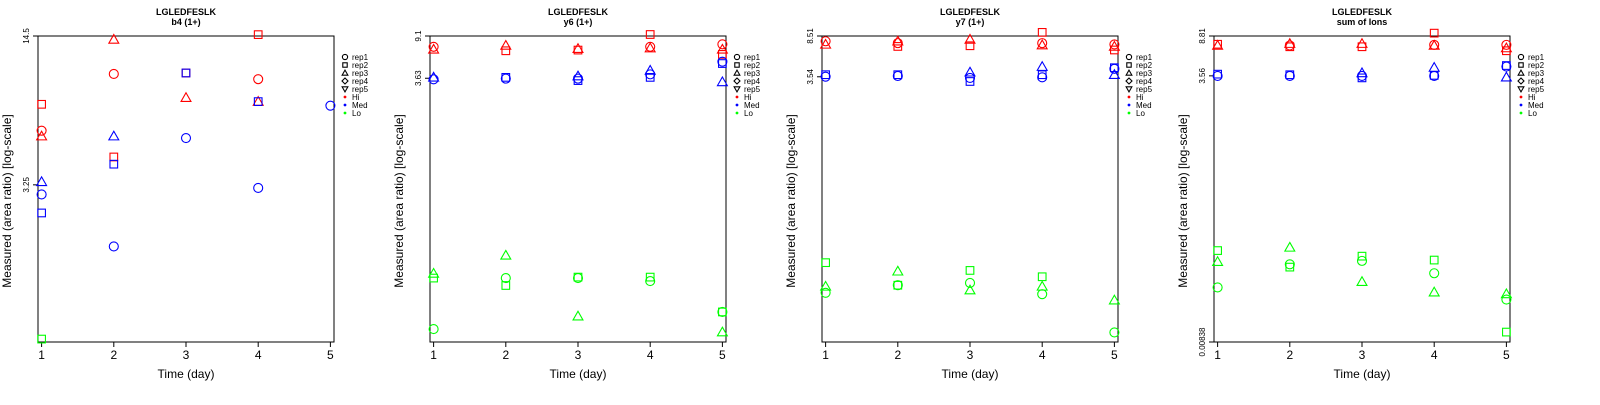 The image size is (1600, 405). Describe the element at coordinates (399, 200) in the screenshot. I see `y-axis-title: Measured (area ratio) [log-scale]` at that location.